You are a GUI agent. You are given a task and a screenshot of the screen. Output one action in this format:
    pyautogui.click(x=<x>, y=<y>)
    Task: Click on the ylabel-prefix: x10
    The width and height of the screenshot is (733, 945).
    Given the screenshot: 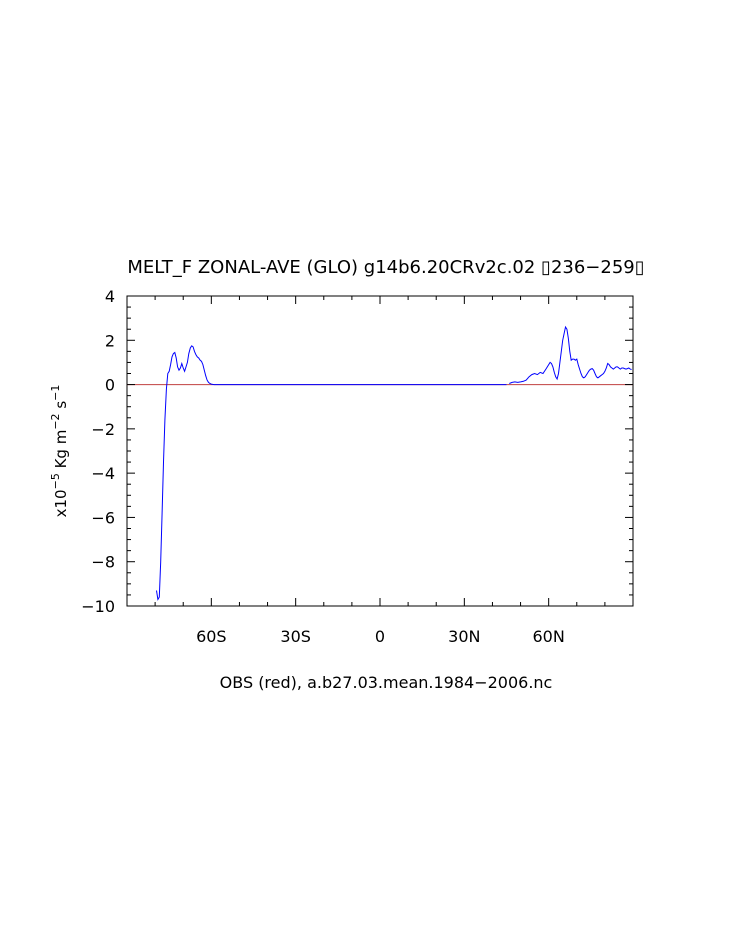 What is the action you would take?
    pyautogui.click(x=61, y=503)
    